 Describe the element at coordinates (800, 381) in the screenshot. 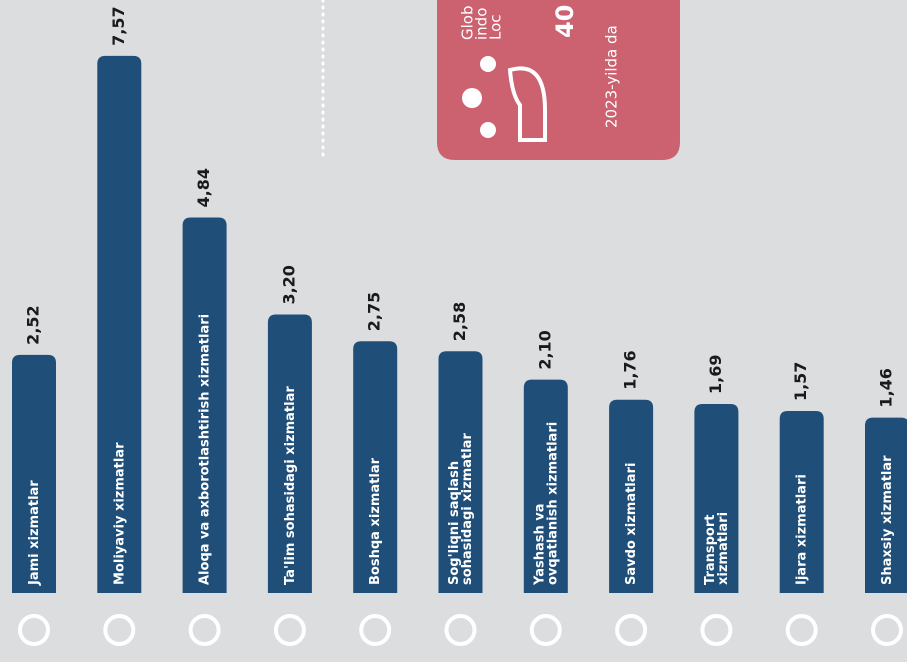

I see `value-label: 1,57` at that location.